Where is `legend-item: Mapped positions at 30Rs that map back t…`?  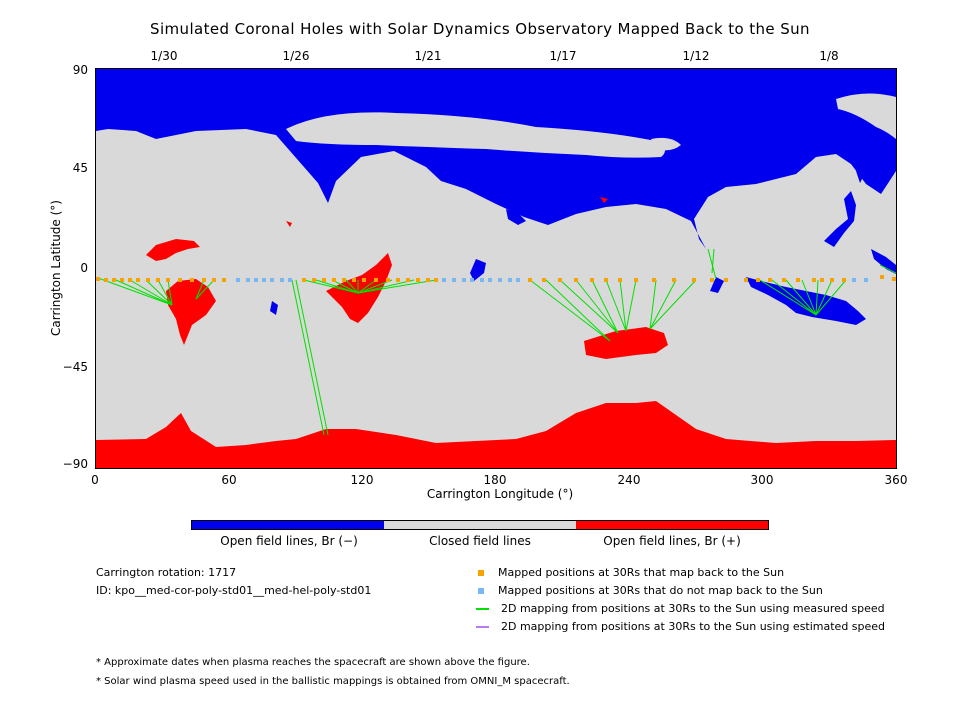 legend-item: Mapped positions at 30Rs that map back t… is located at coordinates (630, 572).